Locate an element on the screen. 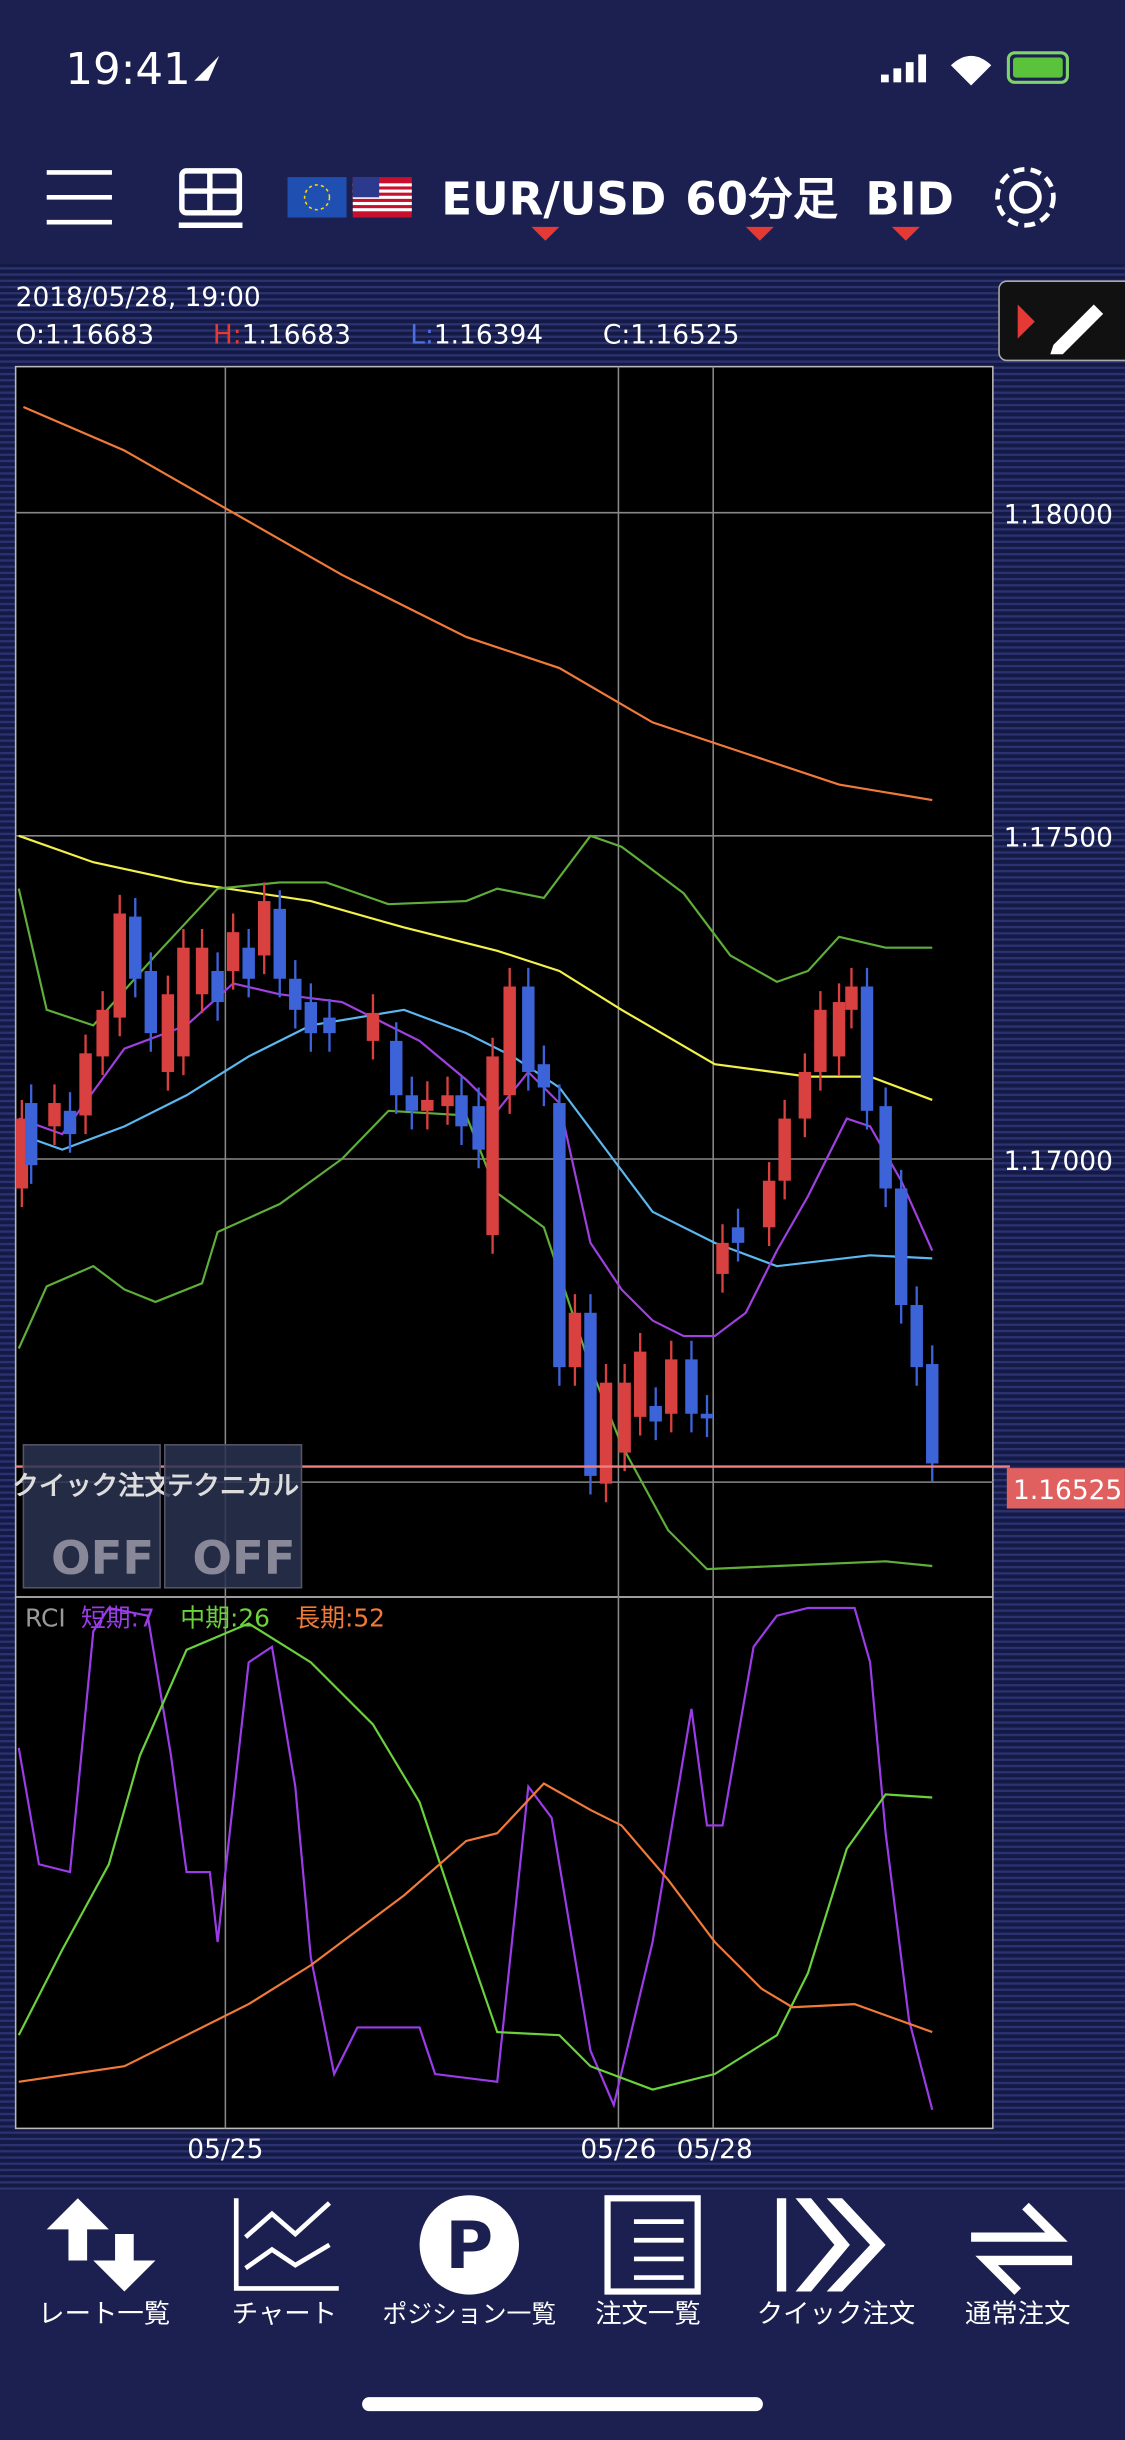  toggle-label: テクニカル is located at coordinates (233, 1486).